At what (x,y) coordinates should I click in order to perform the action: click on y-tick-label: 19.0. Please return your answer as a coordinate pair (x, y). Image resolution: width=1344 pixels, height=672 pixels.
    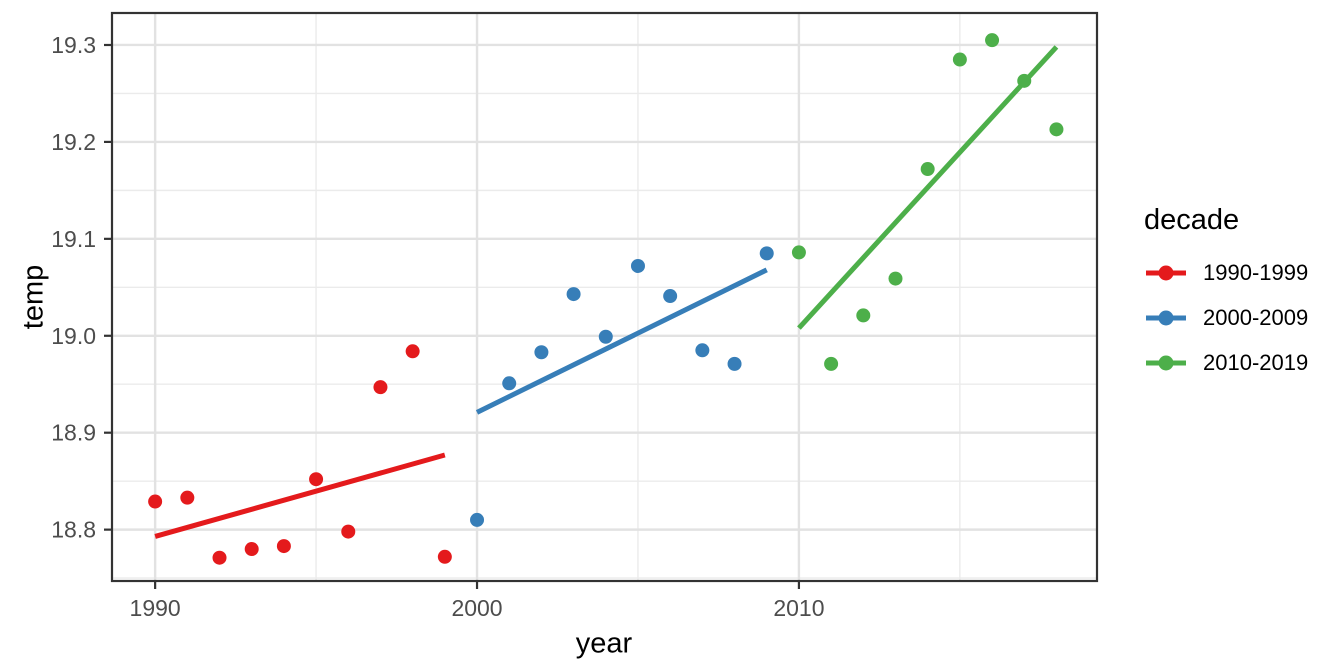
    Looking at the image, I should click on (73, 336).